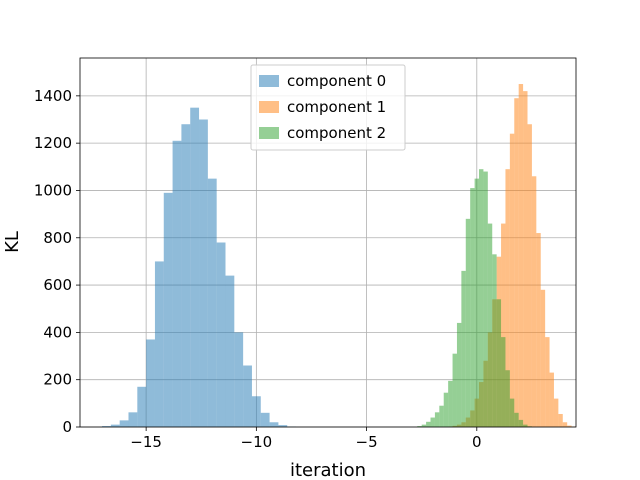 Image resolution: width=640 pixels, height=480 pixels. Describe the element at coordinates (53, 190) in the screenshot. I see `y-tick-label: 1000` at that location.